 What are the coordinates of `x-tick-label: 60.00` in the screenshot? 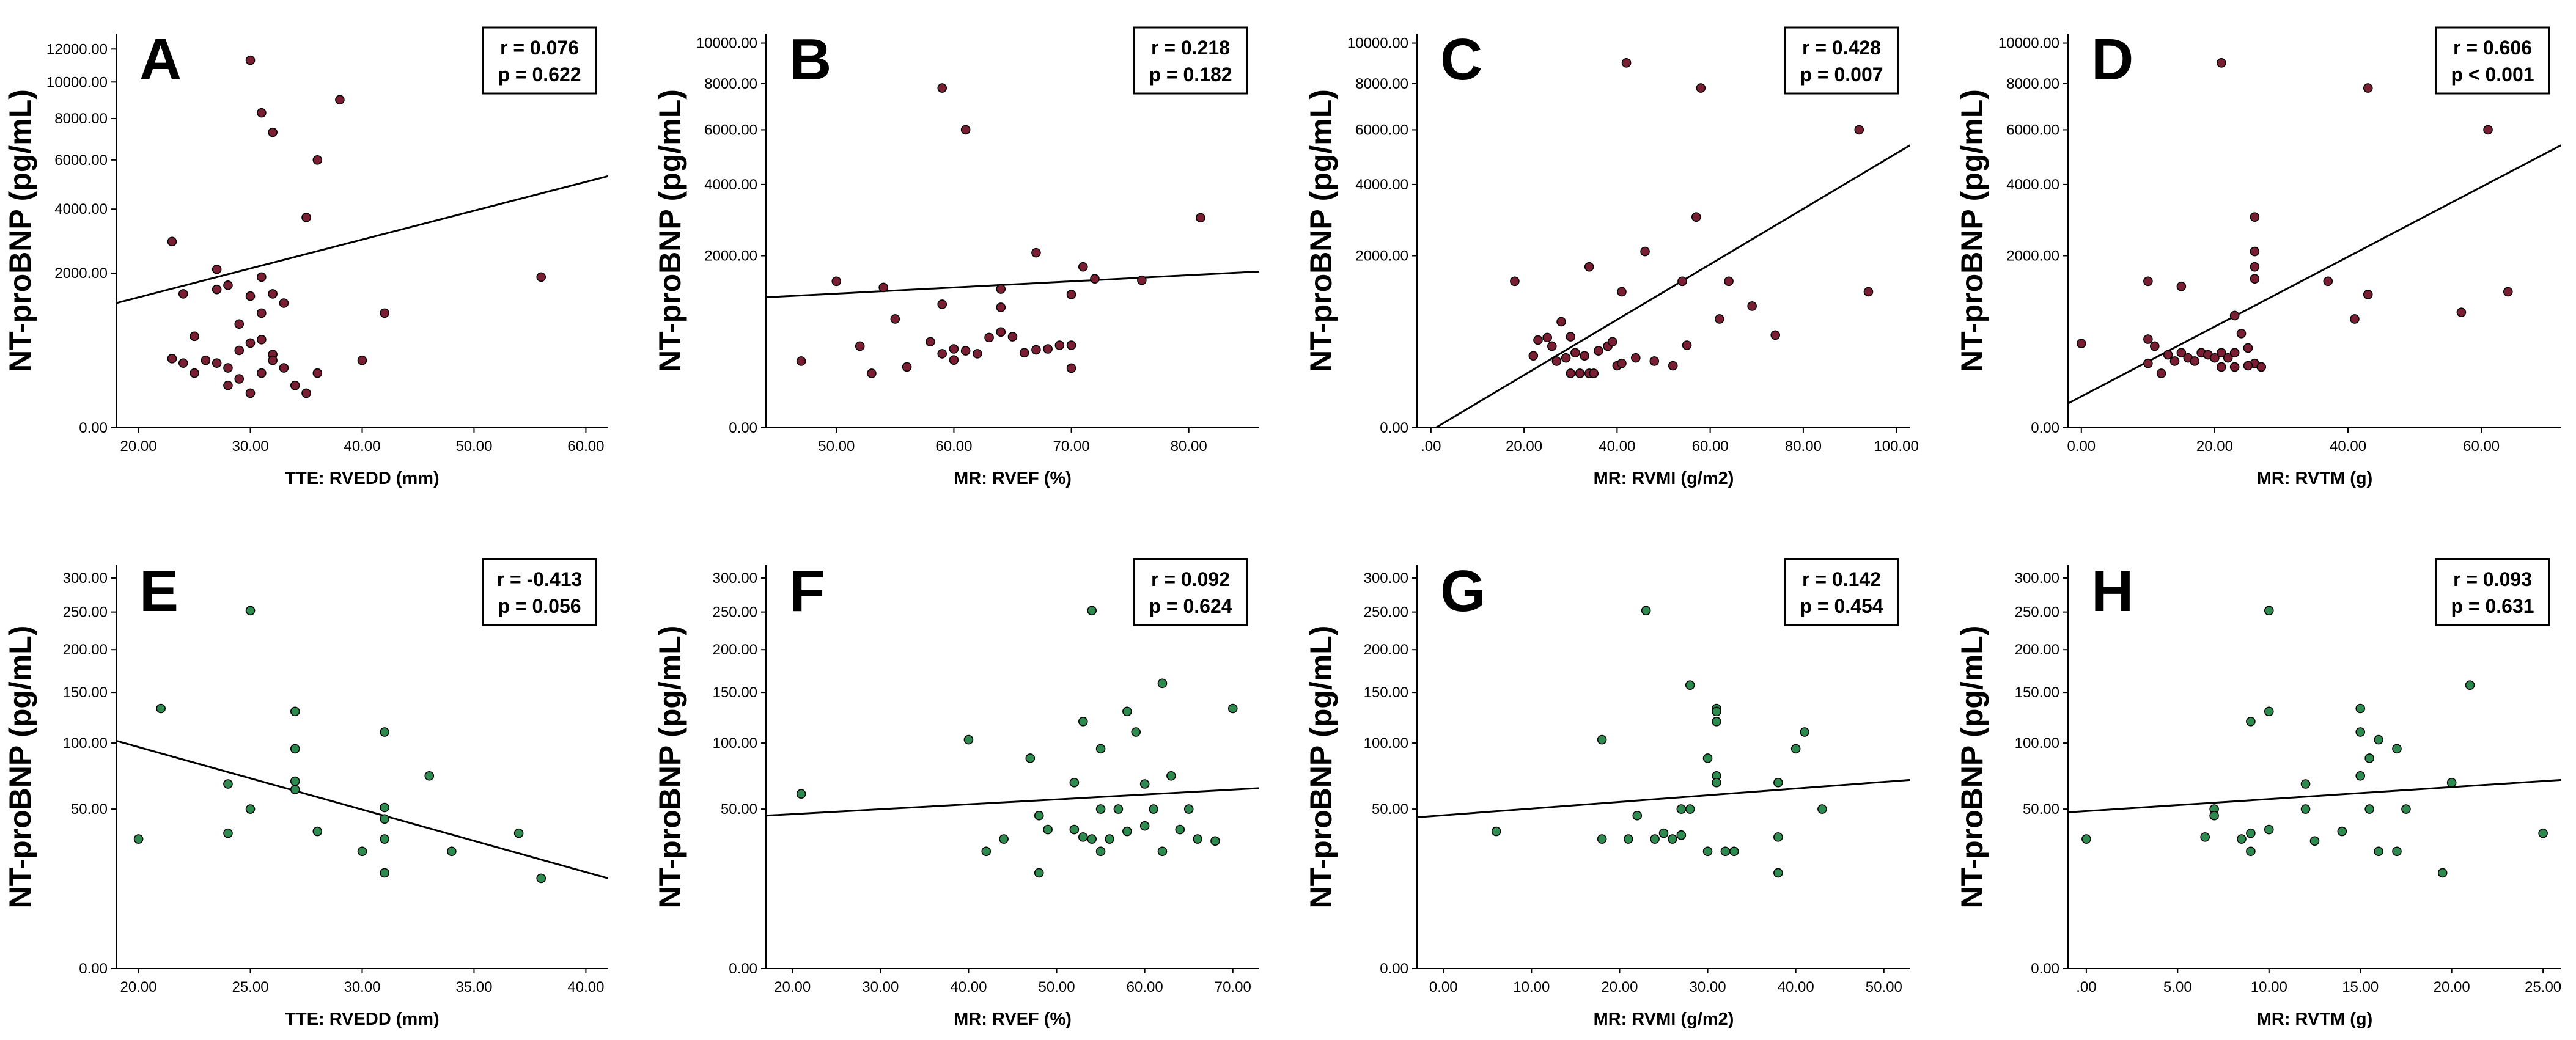 It's located at (1711, 446).